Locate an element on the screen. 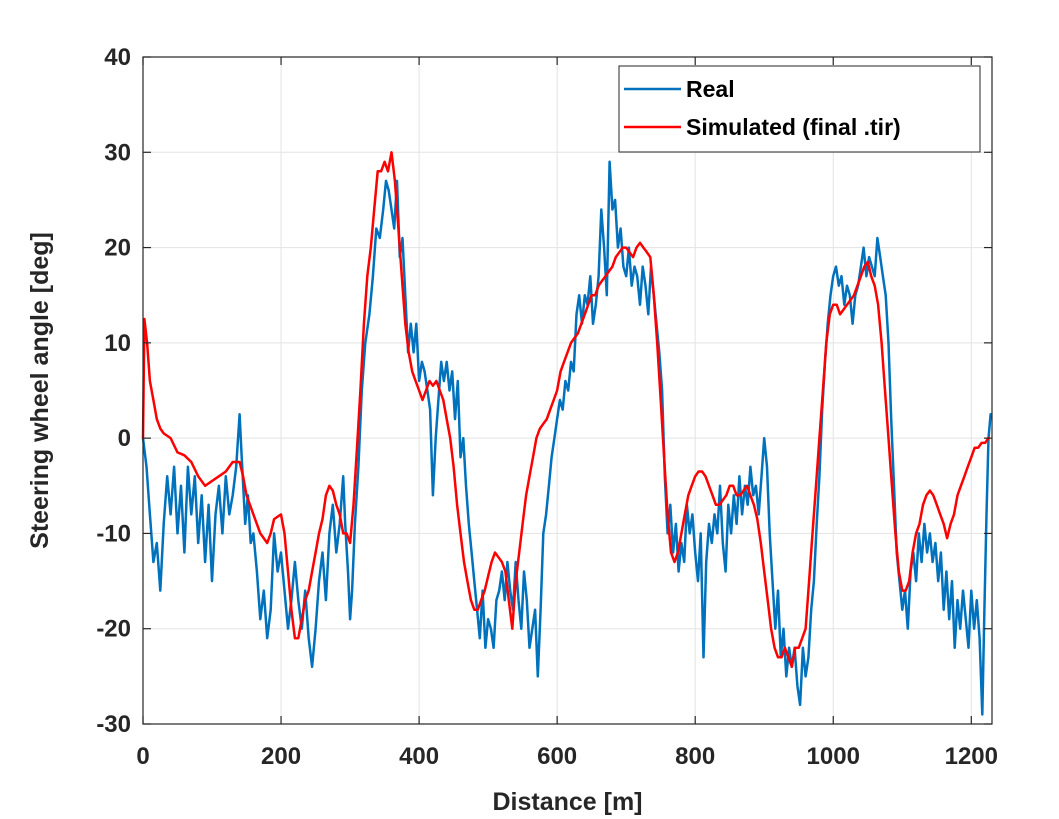  y-tick-label: 40 is located at coordinates (117, 57).